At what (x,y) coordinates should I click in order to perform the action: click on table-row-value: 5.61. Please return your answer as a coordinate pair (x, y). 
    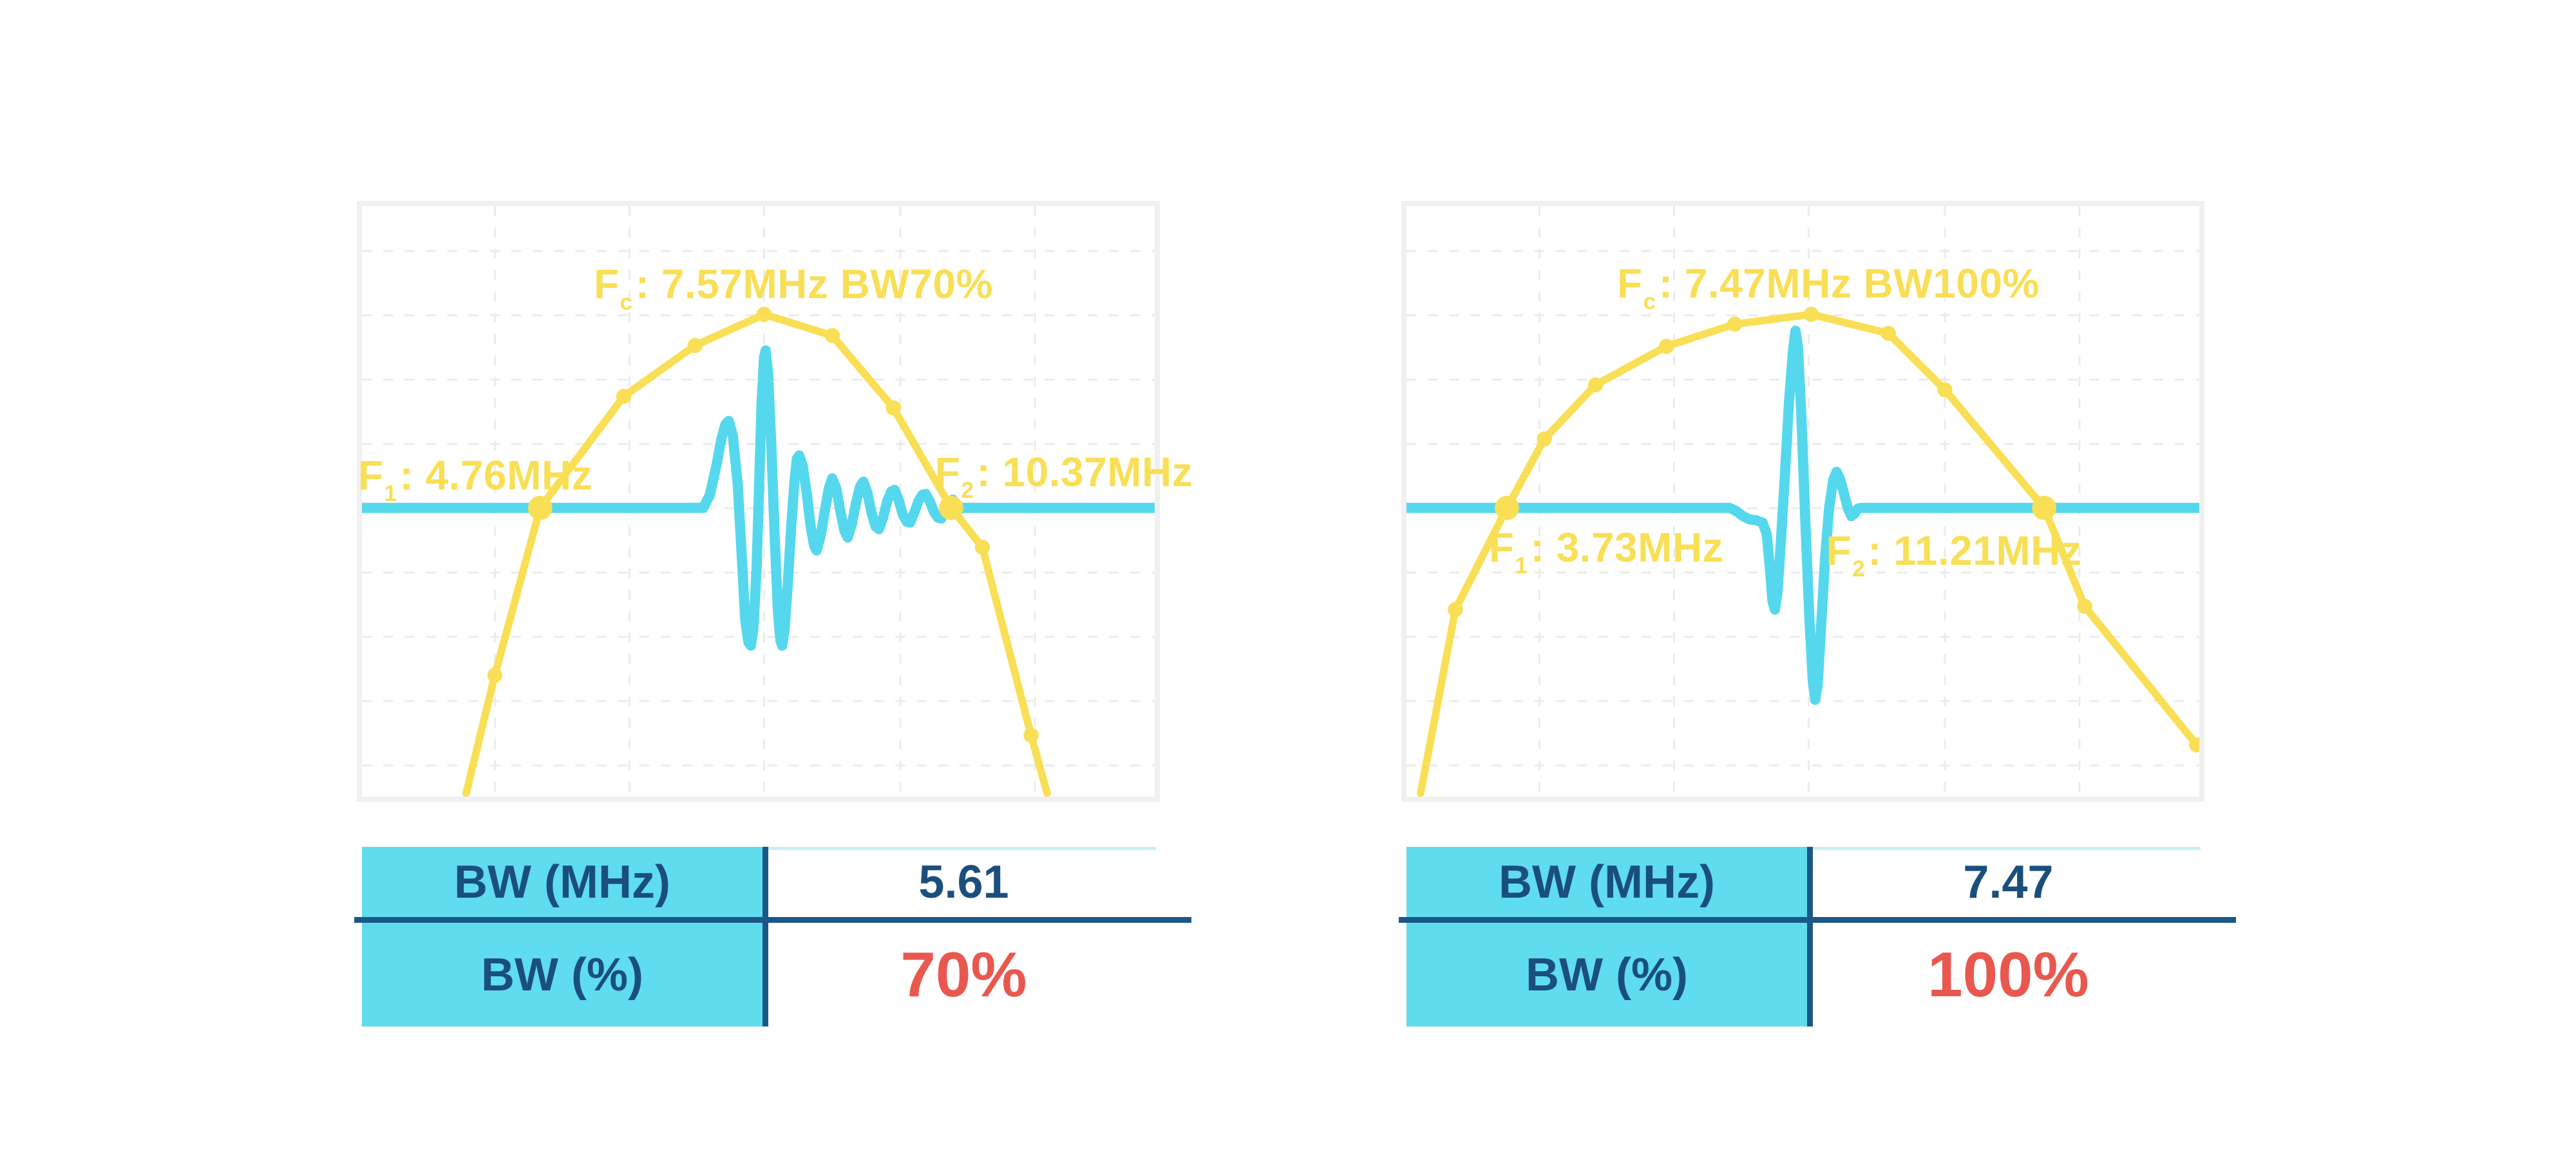
    Looking at the image, I should click on (964, 882).